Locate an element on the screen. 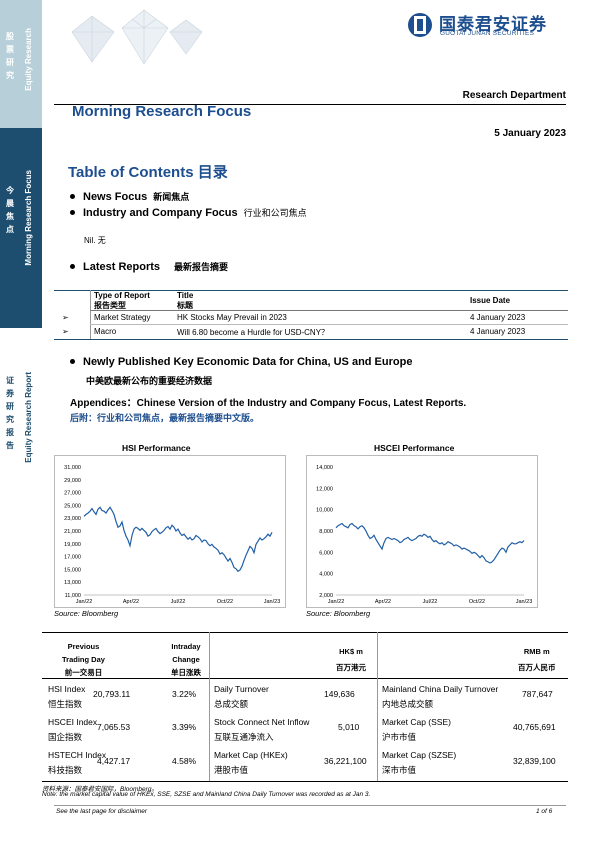  cn-value: 40,765,691 is located at coordinates (534, 727).